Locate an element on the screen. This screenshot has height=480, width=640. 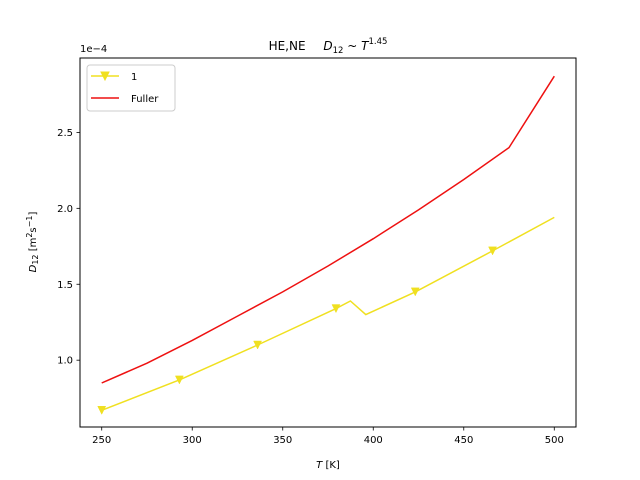
x-tick-label: 450 is located at coordinates (463, 440).